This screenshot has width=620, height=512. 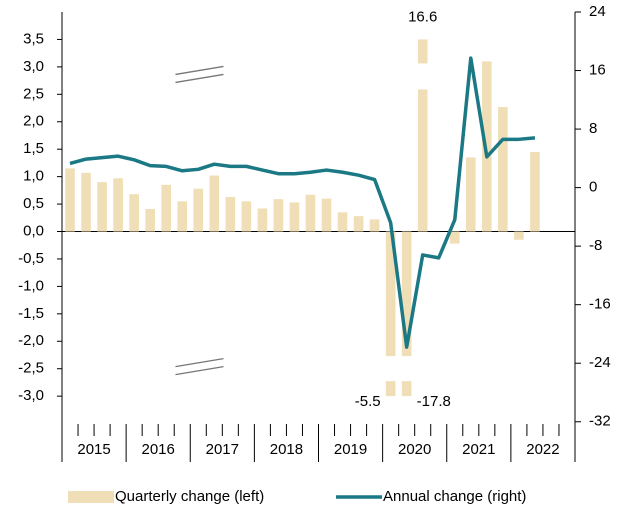 What do you see at coordinates (454, 496) in the screenshot?
I see `legend-label: Annual change (right)` at bounding box center [454, 496].